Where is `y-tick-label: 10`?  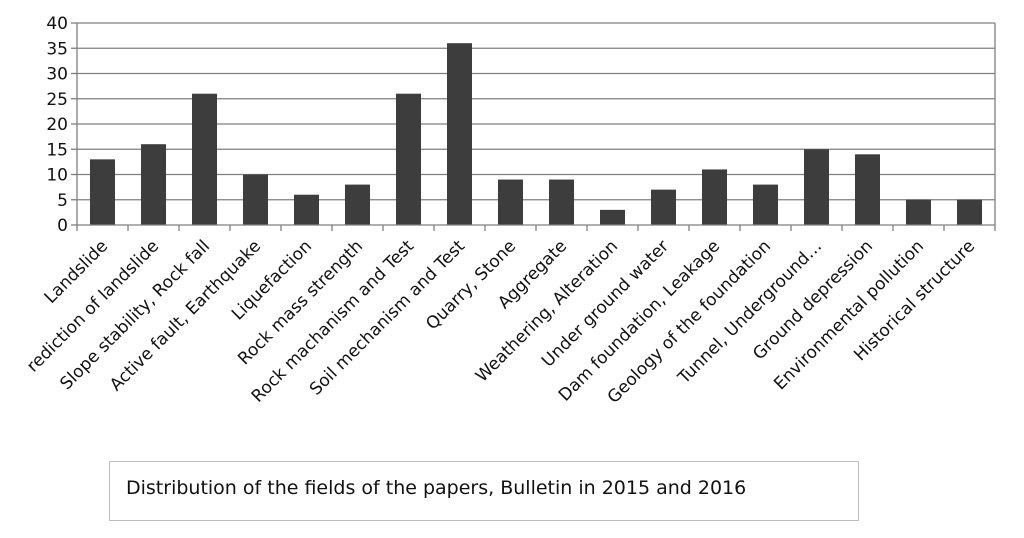
y-tick-label: 10 is located at coordinates (57, 176).